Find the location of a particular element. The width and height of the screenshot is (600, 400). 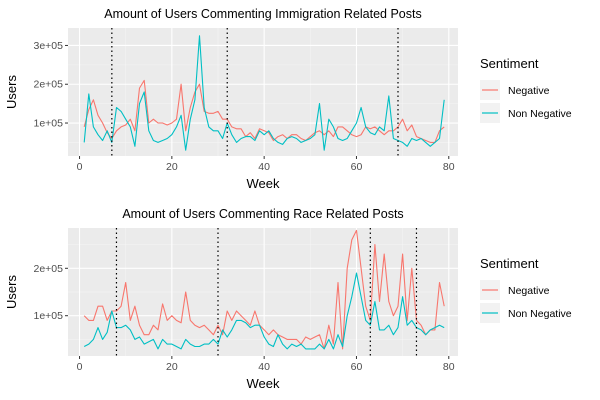

series-line-negative is located at coordinates (264, 111).